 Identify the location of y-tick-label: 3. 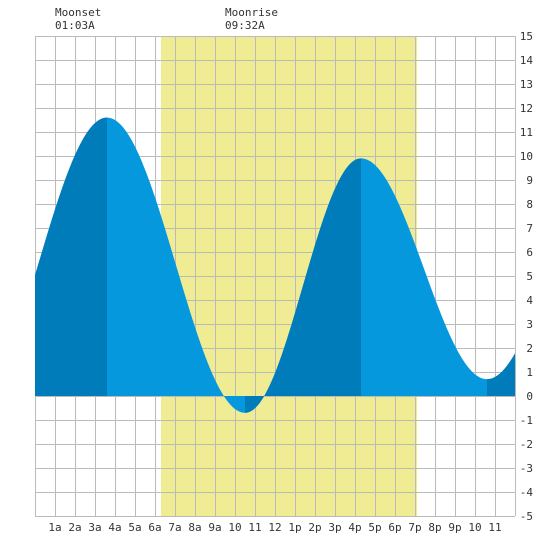
(529, 324).